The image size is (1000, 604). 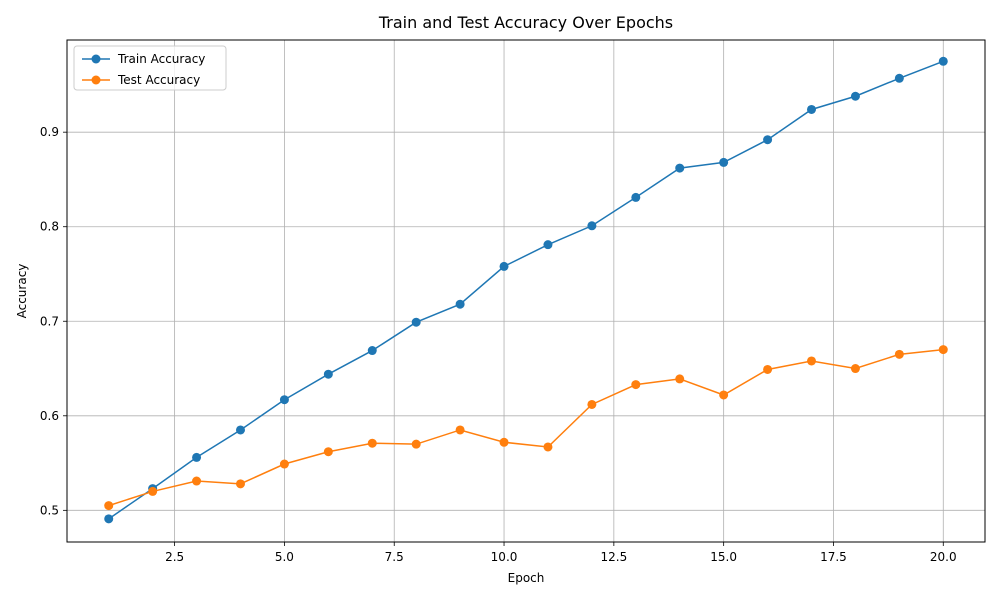 I want to click on legend: Train Accuracy Test Accuracy, so click(x=150, y=68).